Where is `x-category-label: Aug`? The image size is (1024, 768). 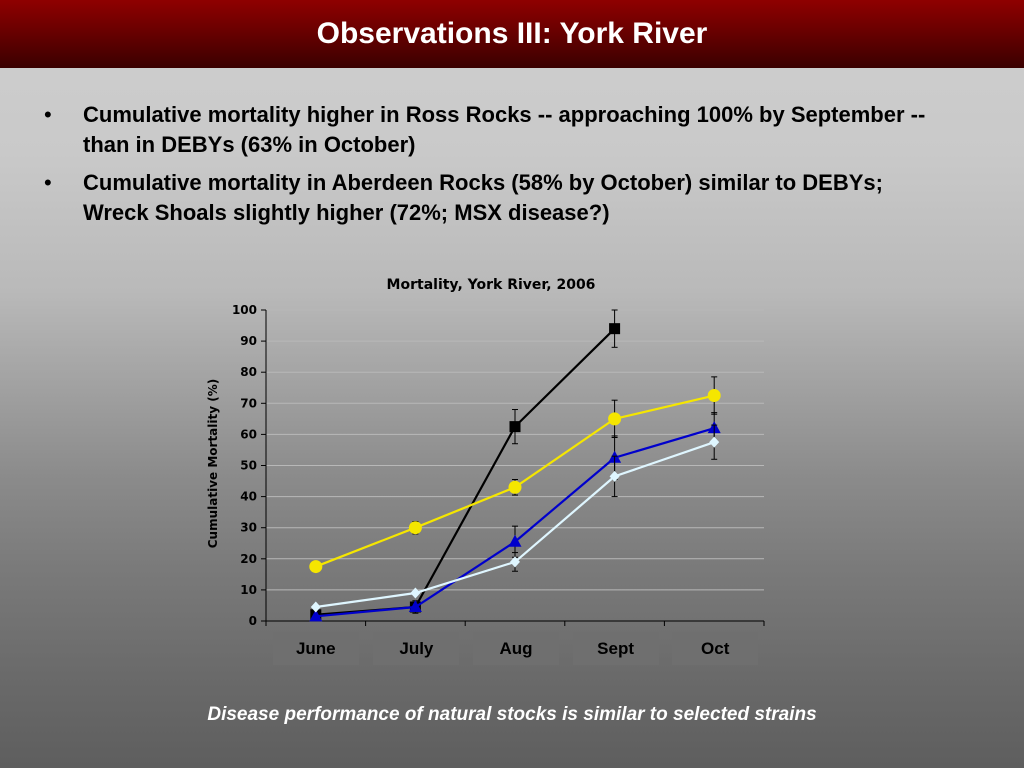 x-category-label: Aug is located at coordinates (516, 648).